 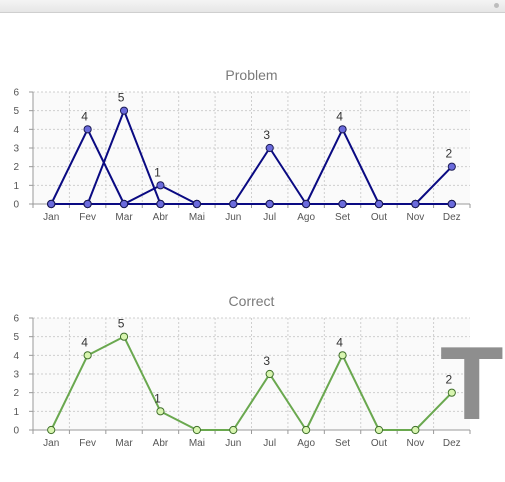 I want to click on window-top-bar, so click(x=252, y=6).